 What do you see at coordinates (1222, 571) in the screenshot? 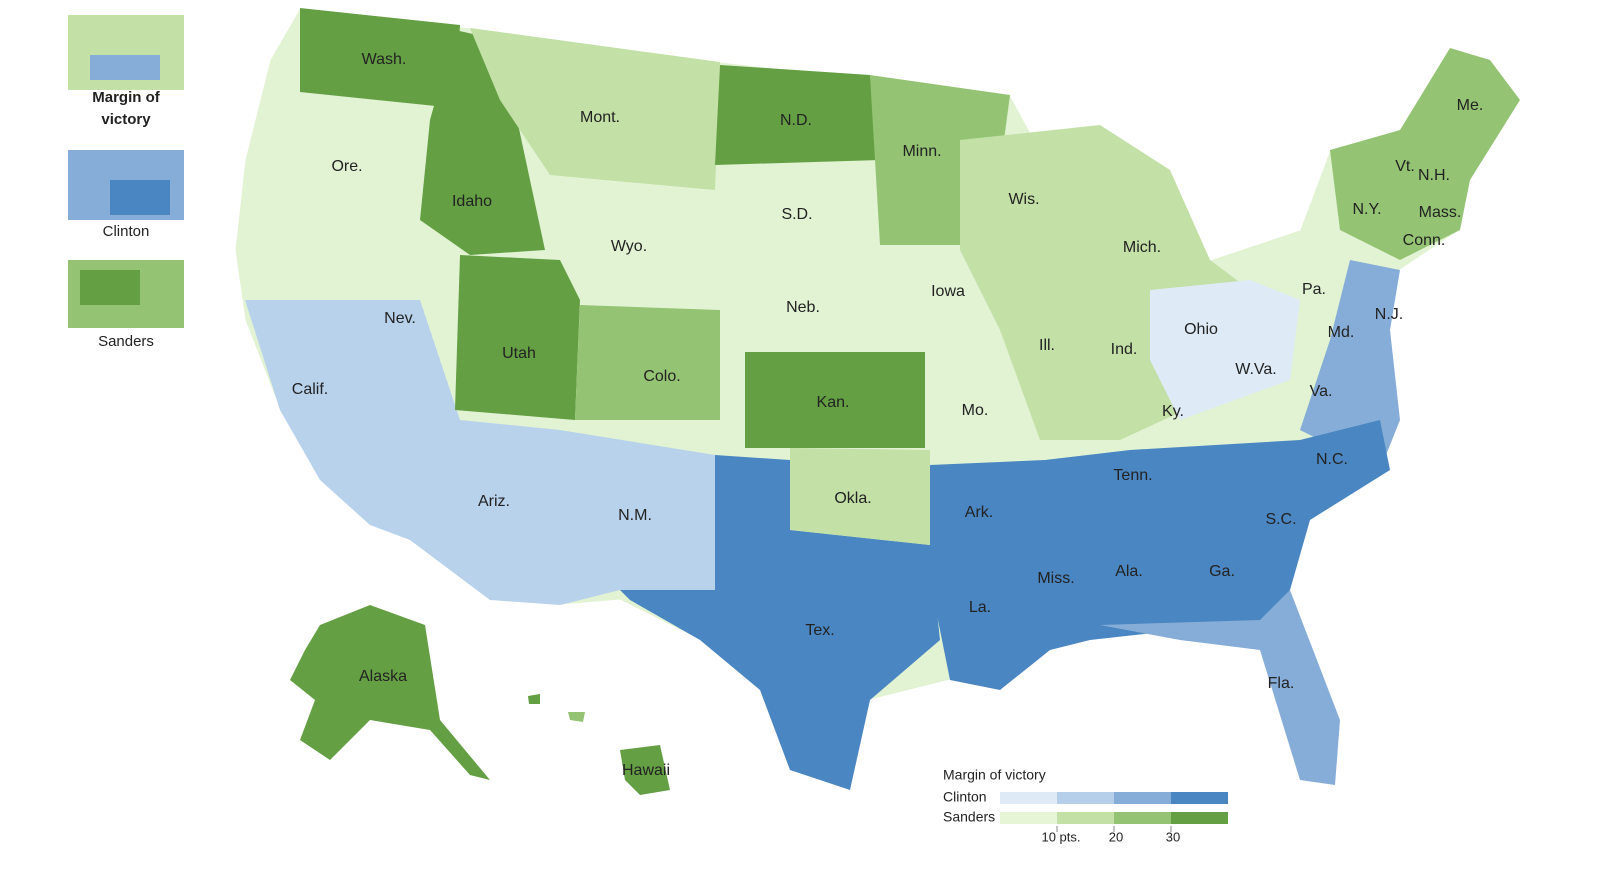
I see `state-label: Ga.` at bounding box center [1222, 571].